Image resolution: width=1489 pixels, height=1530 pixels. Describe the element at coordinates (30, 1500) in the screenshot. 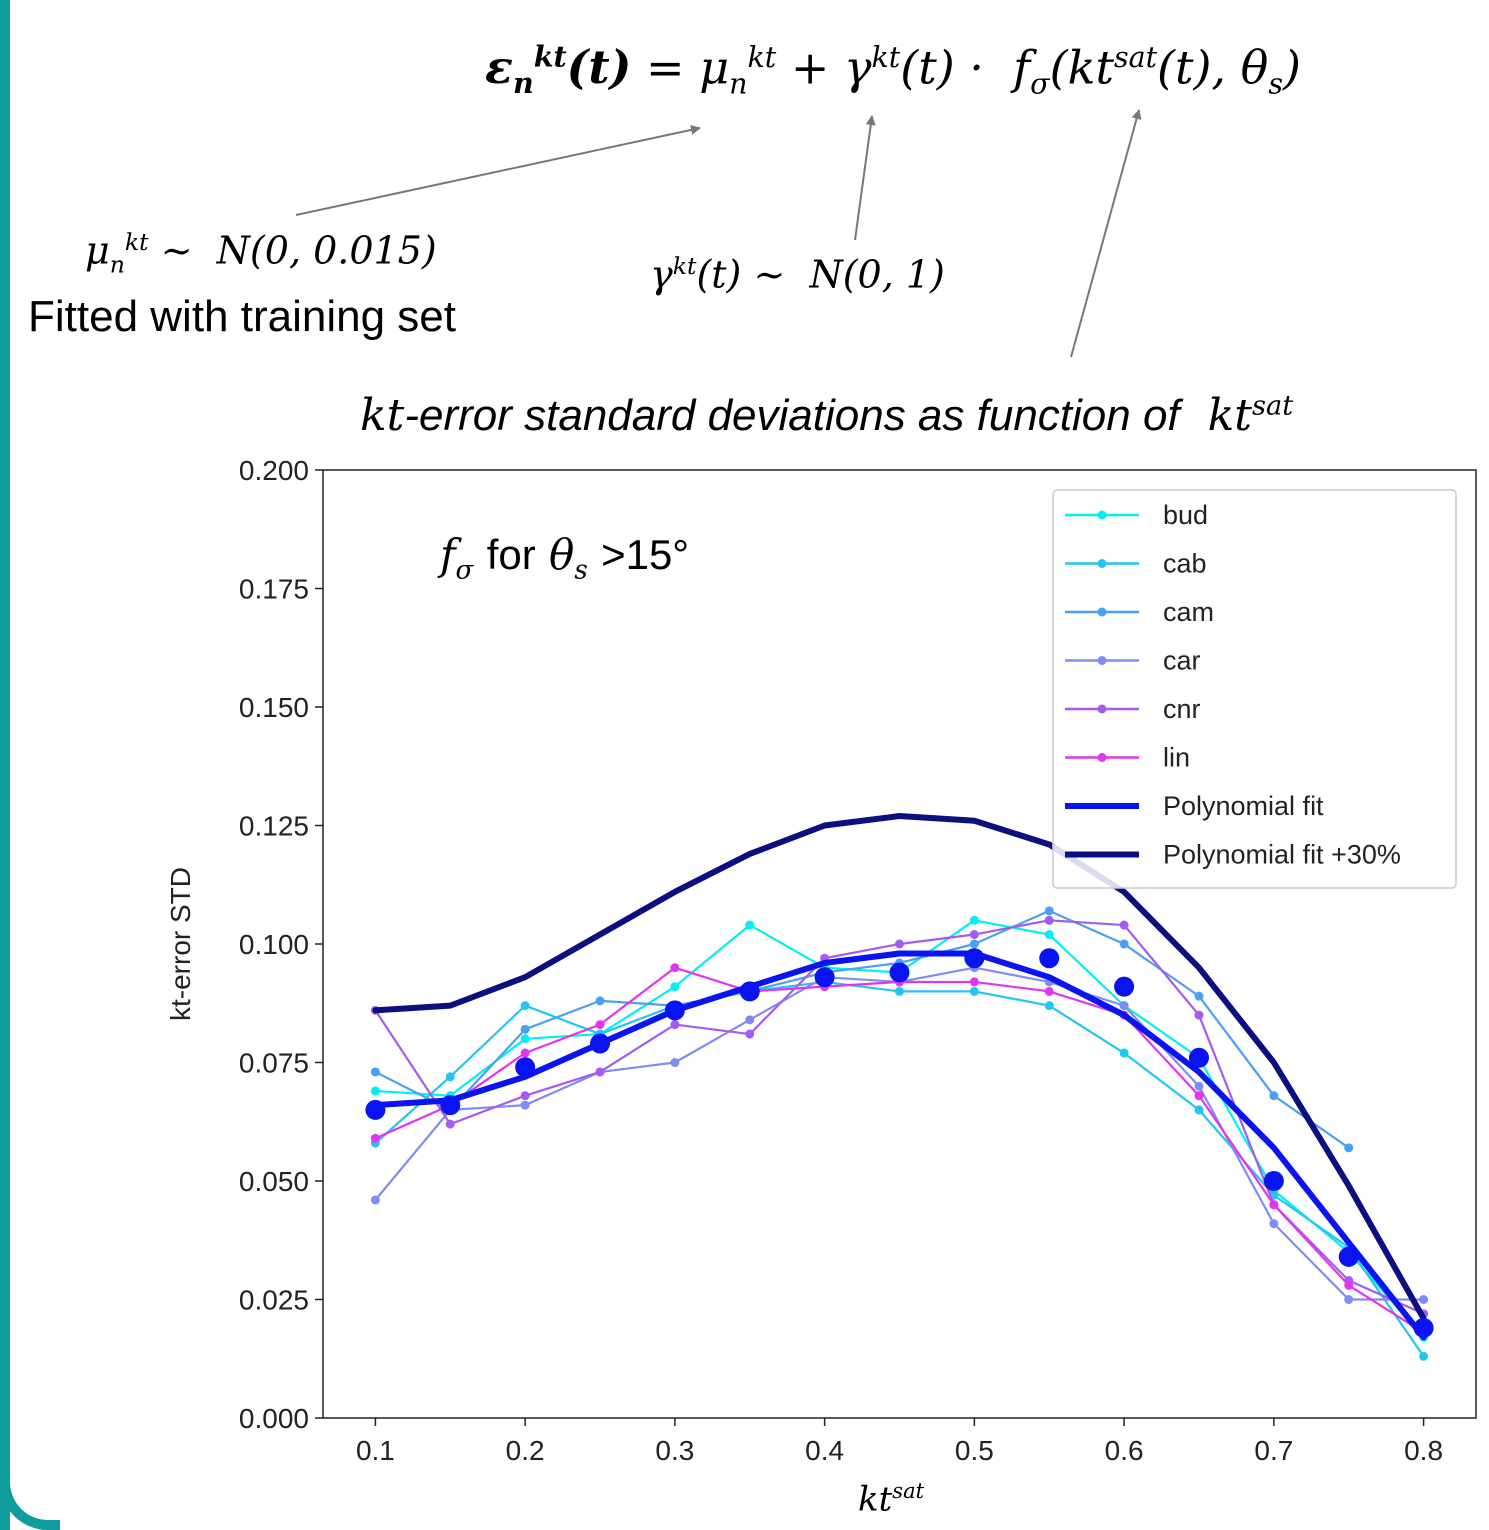

I see `frame-corner` at that location.